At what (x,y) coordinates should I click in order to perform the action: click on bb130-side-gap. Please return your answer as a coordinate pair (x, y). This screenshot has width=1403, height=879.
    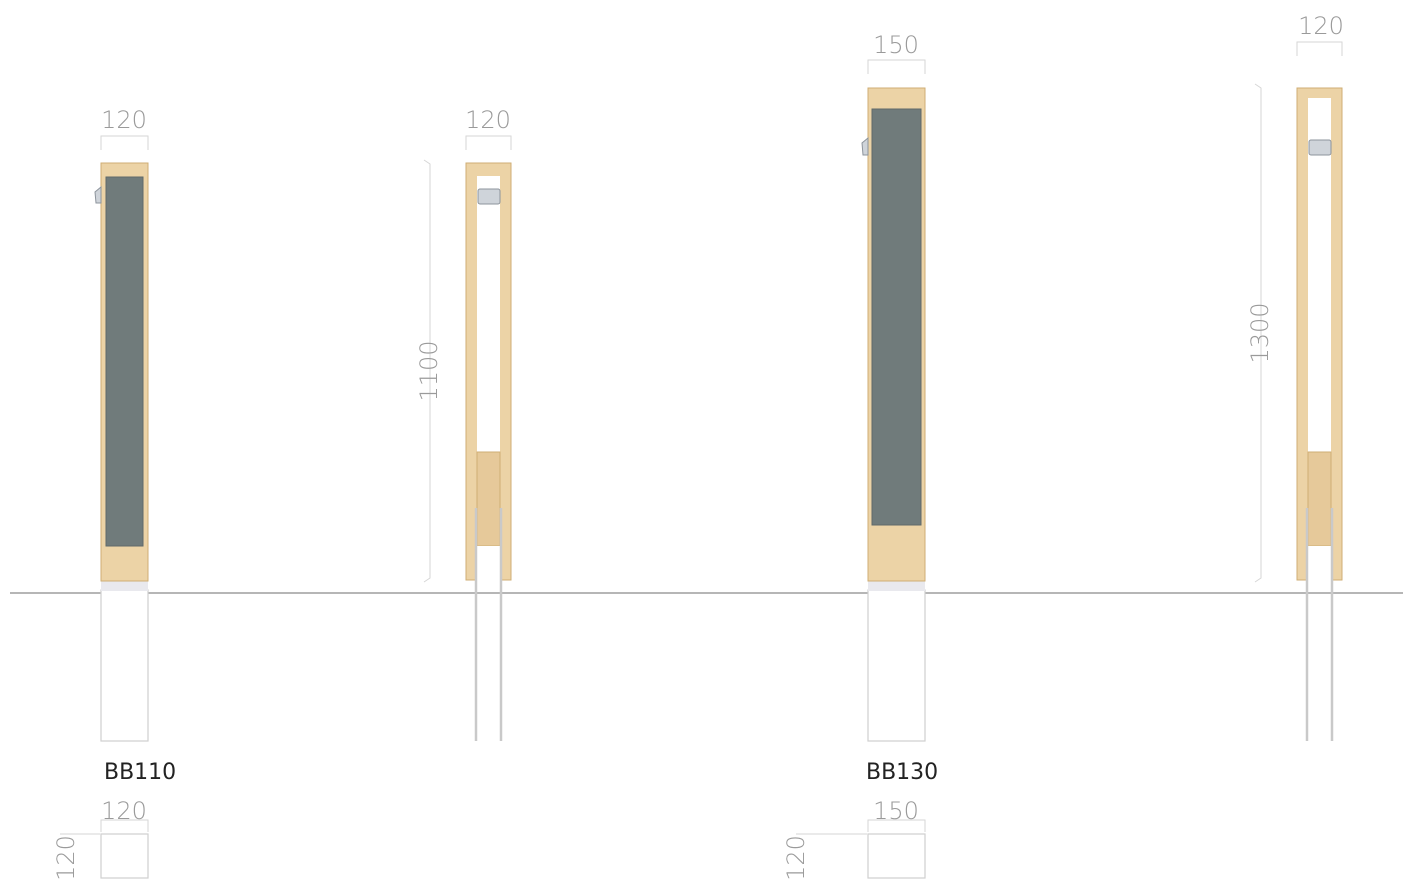
    Looking at the image, I should click on (1319, 563).